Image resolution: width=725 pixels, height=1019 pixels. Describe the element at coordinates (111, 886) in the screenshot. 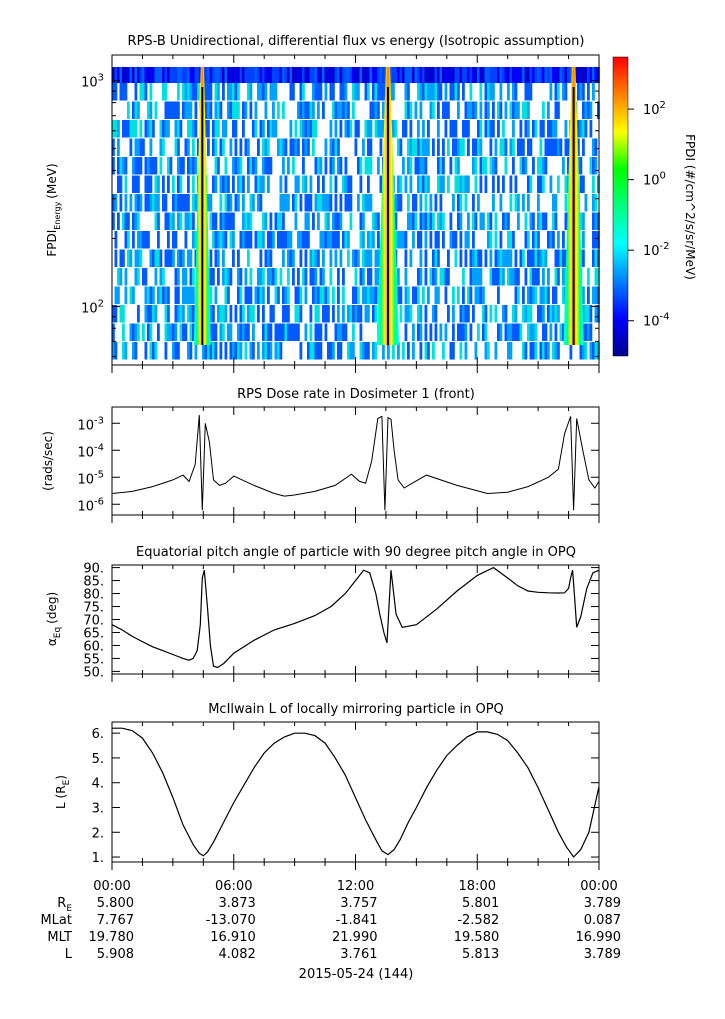

I see `time-tick-label: 00:00` at that location.